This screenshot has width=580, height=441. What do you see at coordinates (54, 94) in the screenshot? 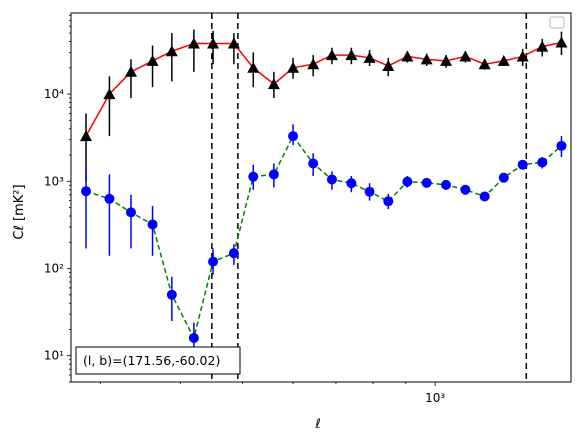
I see `y-tick-label: 10⁴` at bounding box center [54, 94].